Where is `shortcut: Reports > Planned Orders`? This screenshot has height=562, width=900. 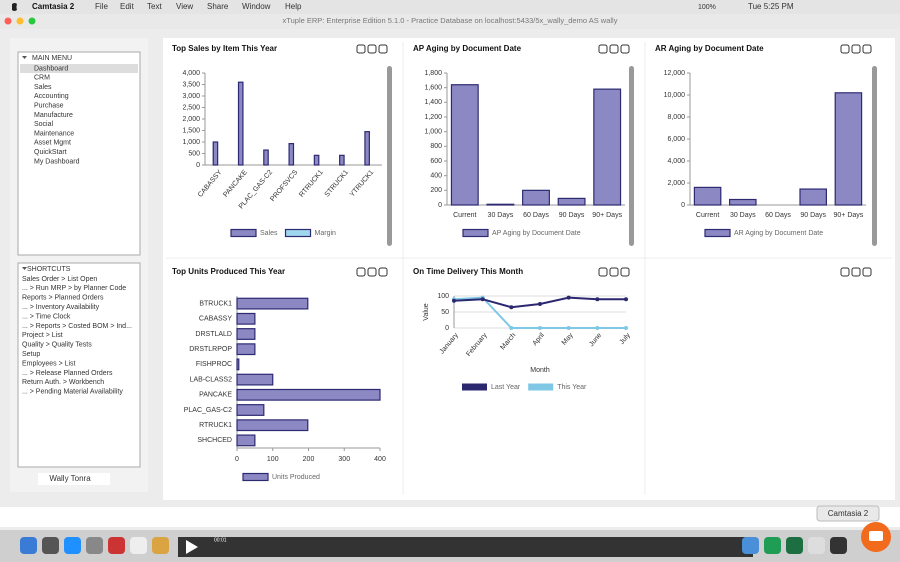
shortcut: Reports > Planned Orders is located at coordinates (63, 298).